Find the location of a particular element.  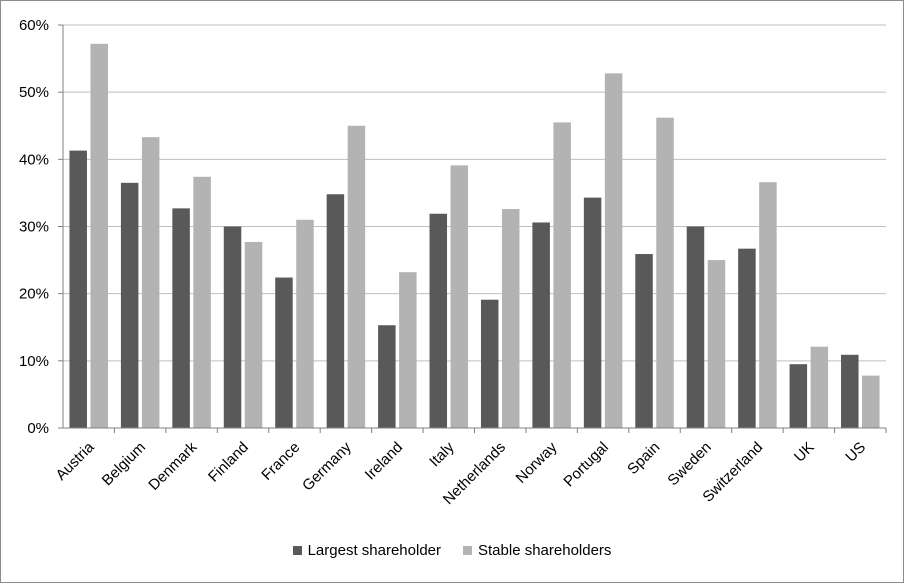

y-tick-label: 20% is located at coordinates (34, 294).